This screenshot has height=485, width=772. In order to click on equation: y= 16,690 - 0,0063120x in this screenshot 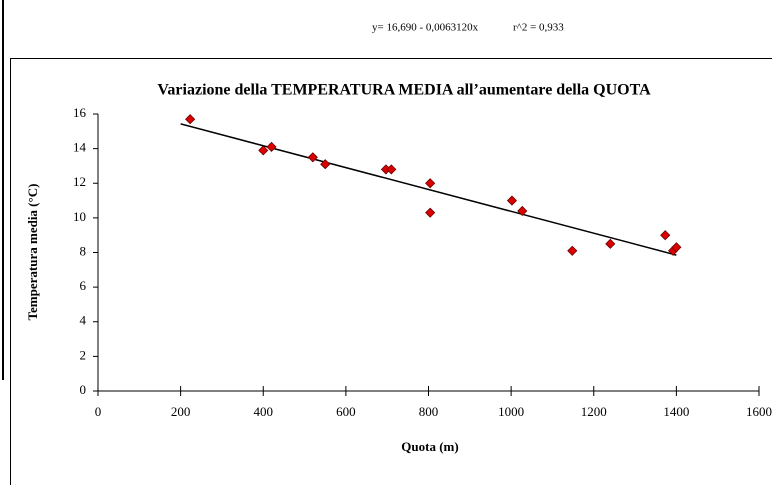, I will do `click(425, 28)`.